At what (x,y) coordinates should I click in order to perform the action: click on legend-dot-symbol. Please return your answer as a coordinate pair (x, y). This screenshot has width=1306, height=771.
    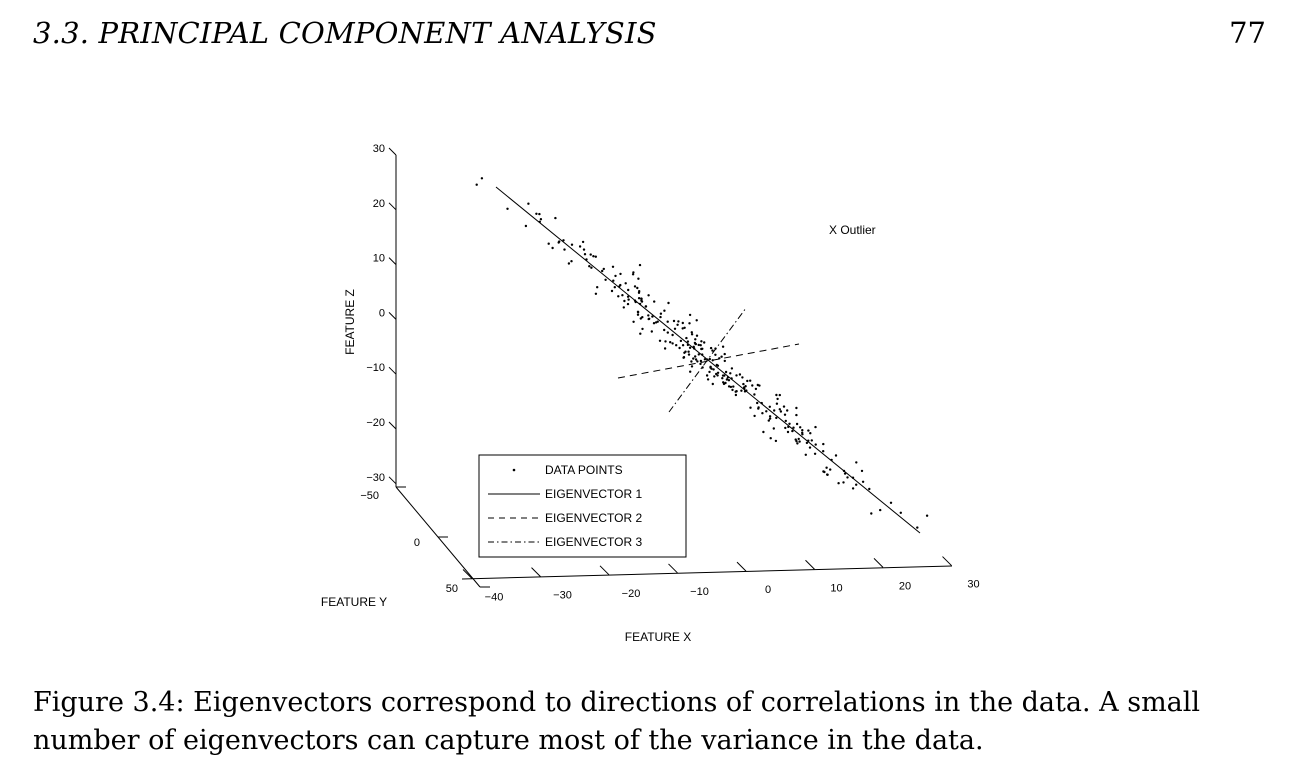
    Looking at the image, I should click on (514, 470).